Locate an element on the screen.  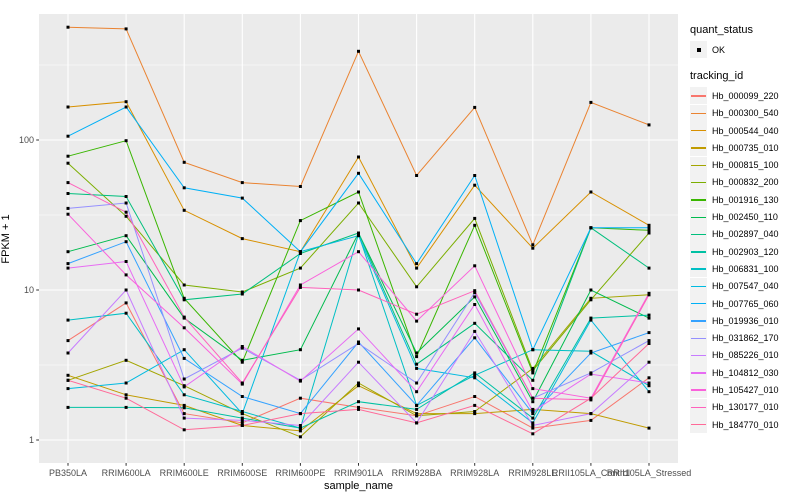
legend-entry: Hb_000099_220 is located at coordinates (745, 96).